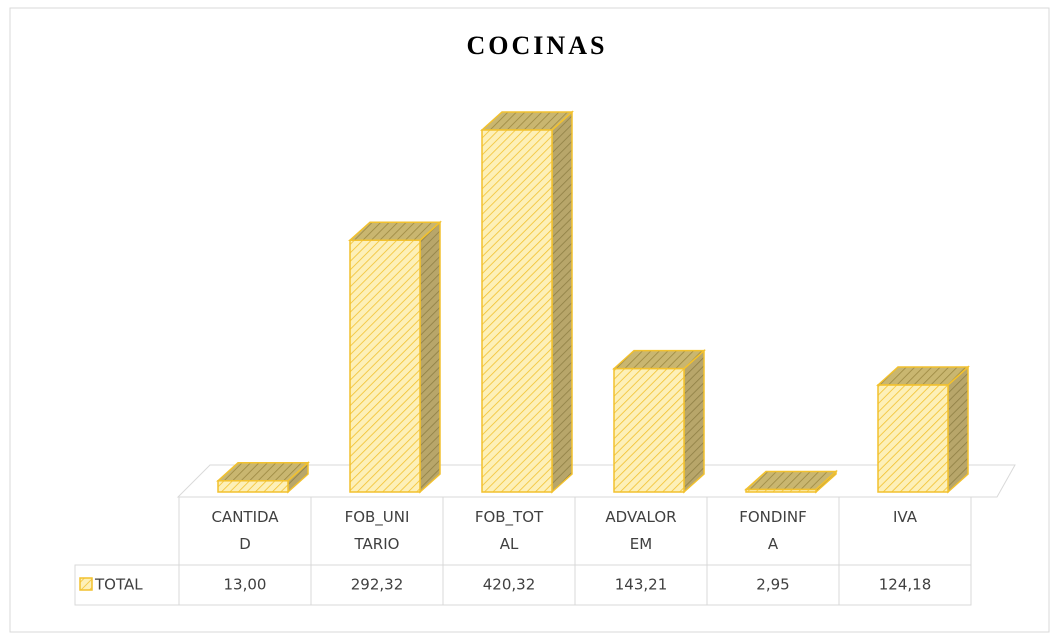 The image size is (1059, 641). Describe the element at coordinates (772, 530) in the screenshot. I see `category-label: FONDINF A` at that location.